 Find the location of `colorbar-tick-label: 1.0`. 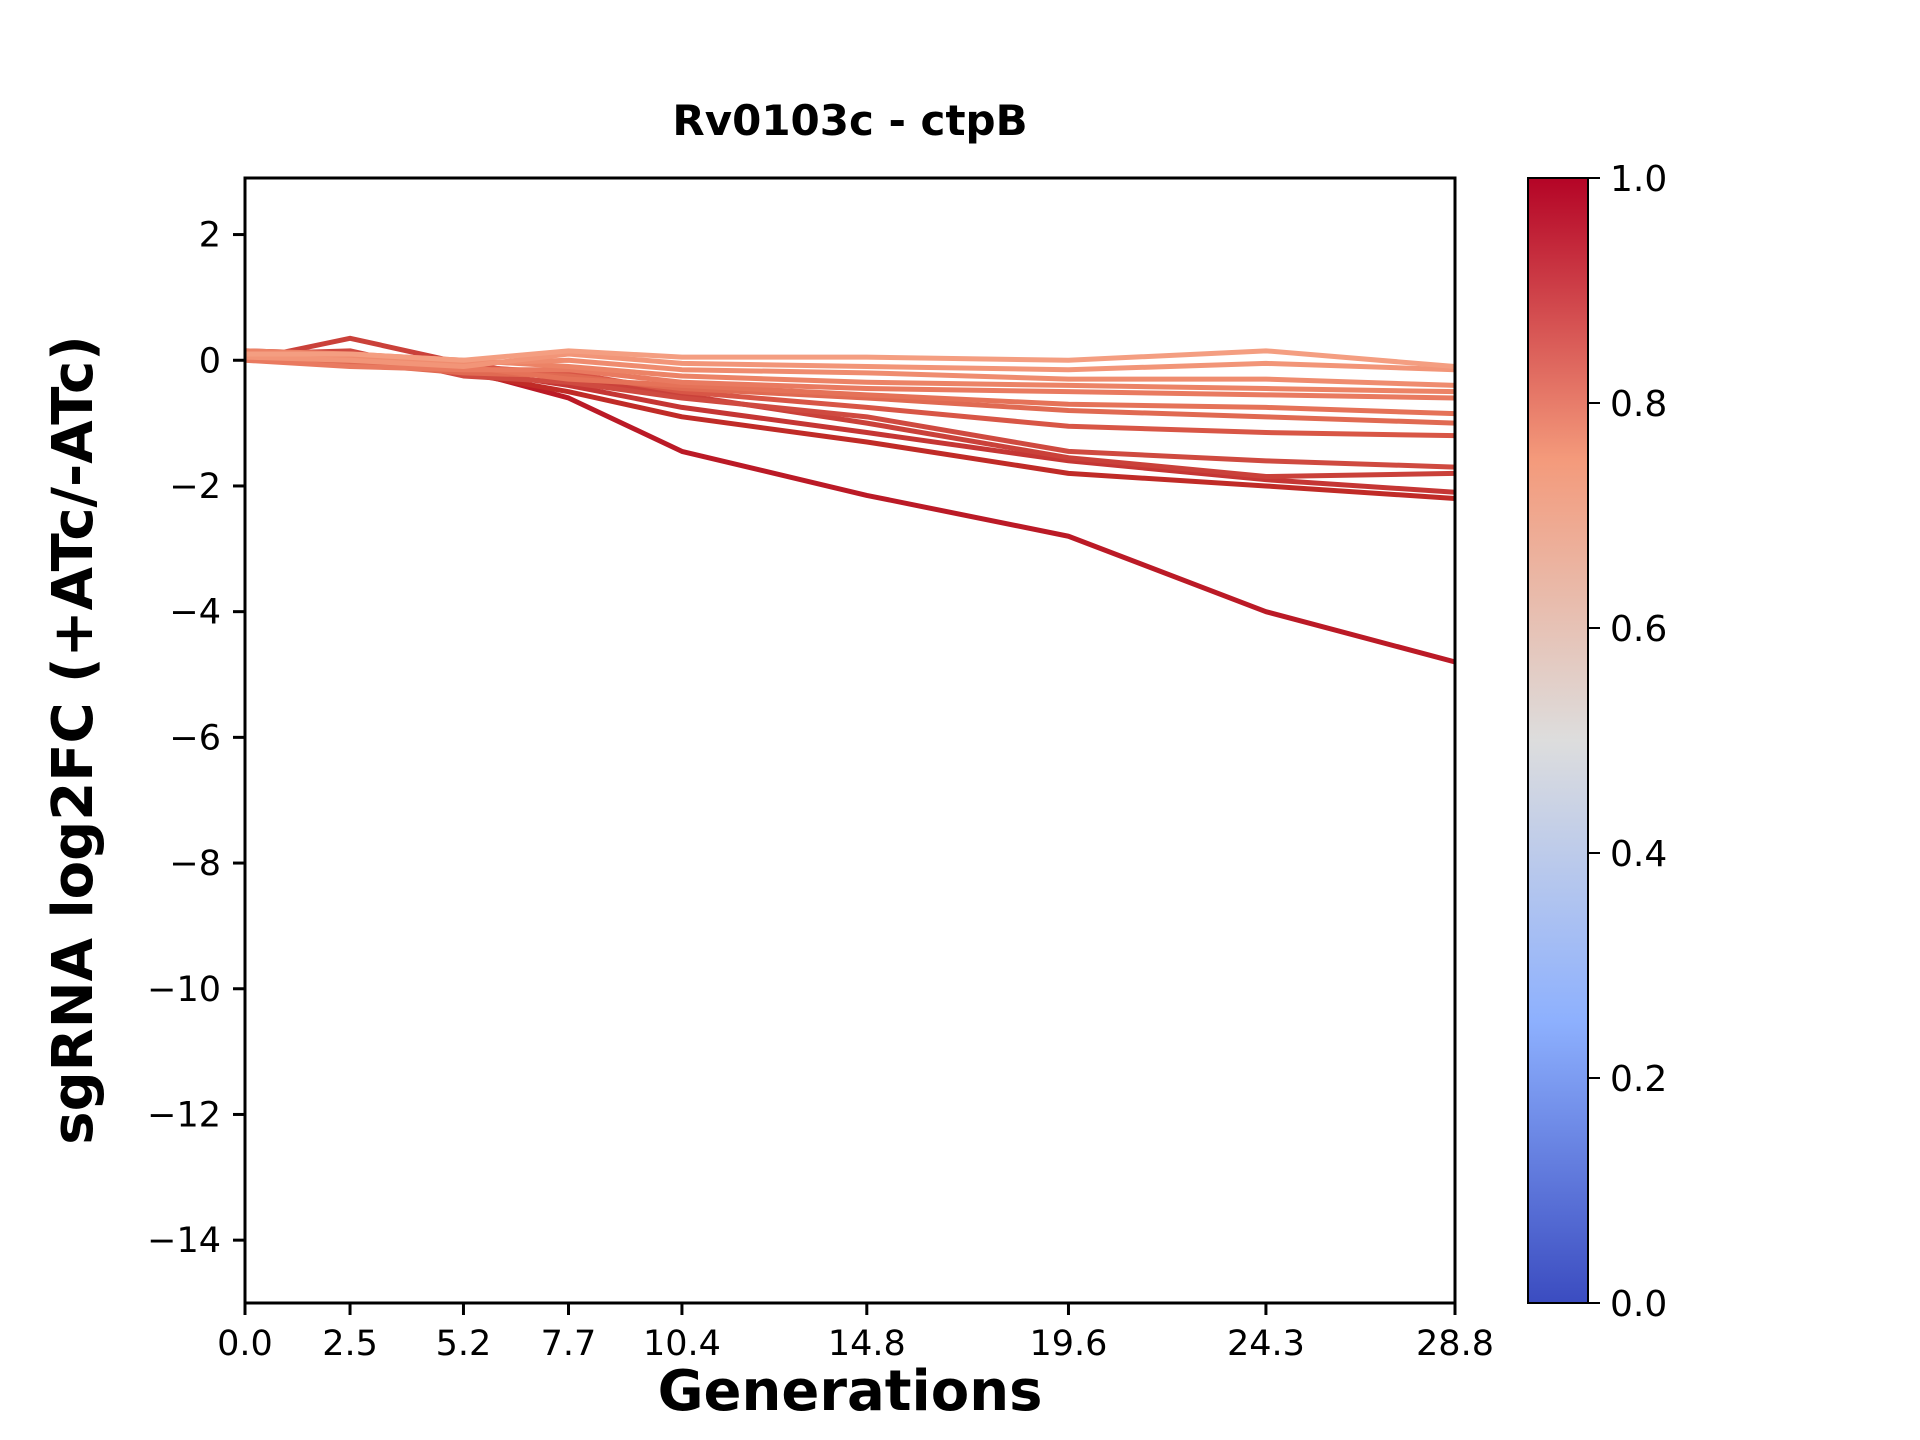

colorbar-tick-label: 1.0 is located at coordinates (1638, 179).